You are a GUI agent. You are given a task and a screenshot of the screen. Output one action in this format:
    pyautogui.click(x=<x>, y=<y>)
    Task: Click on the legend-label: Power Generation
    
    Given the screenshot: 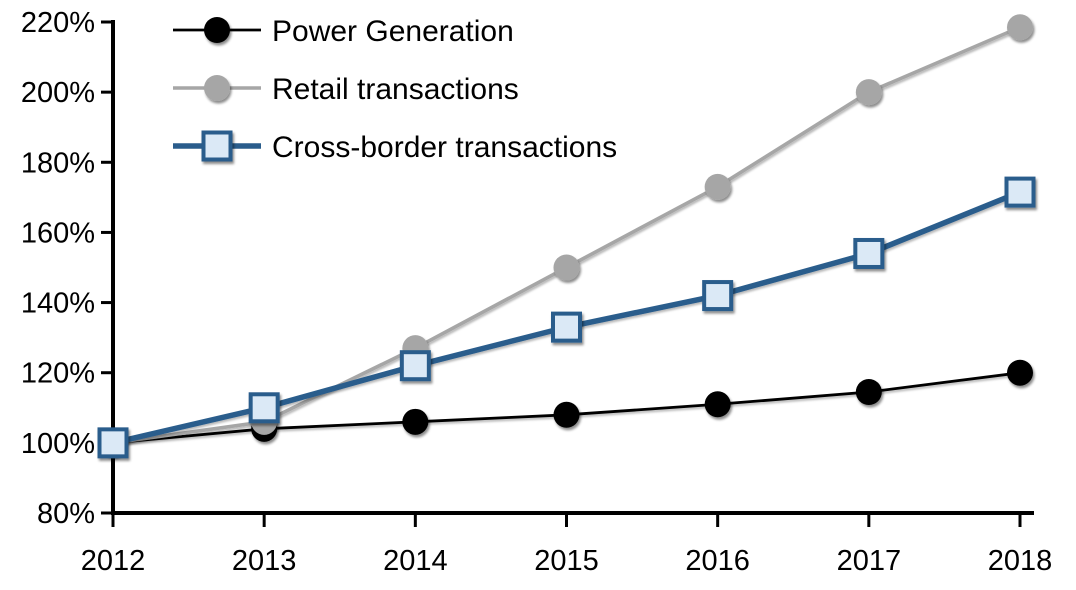 What is the action you would take?
    pyautogui.click(x=393, y=31)
    